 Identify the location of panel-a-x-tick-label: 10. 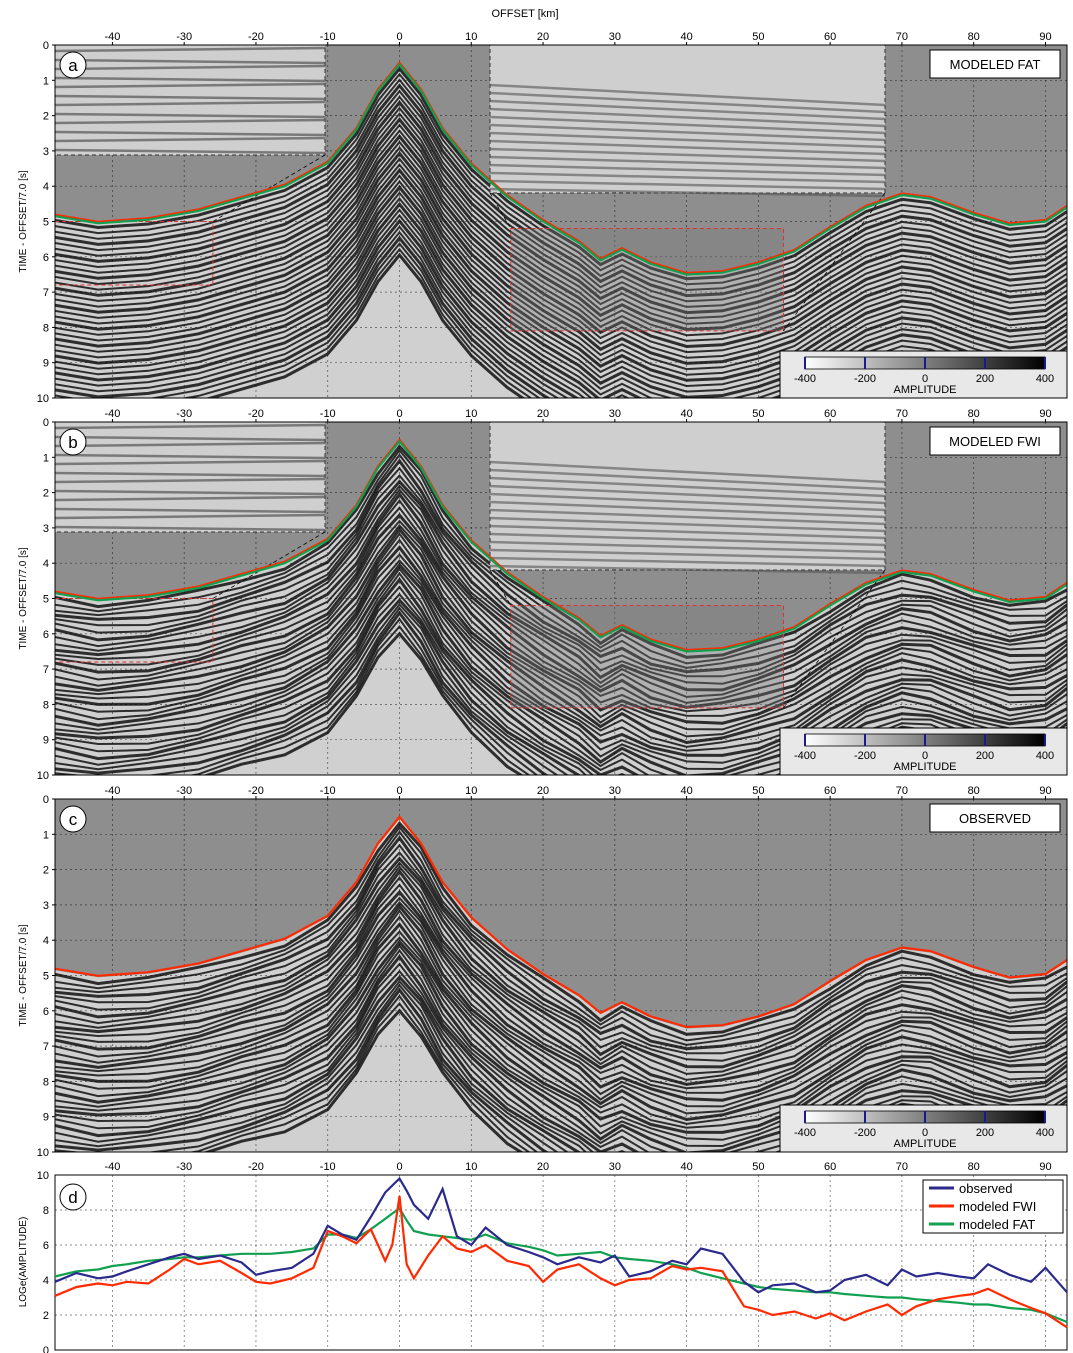
(471, 37).